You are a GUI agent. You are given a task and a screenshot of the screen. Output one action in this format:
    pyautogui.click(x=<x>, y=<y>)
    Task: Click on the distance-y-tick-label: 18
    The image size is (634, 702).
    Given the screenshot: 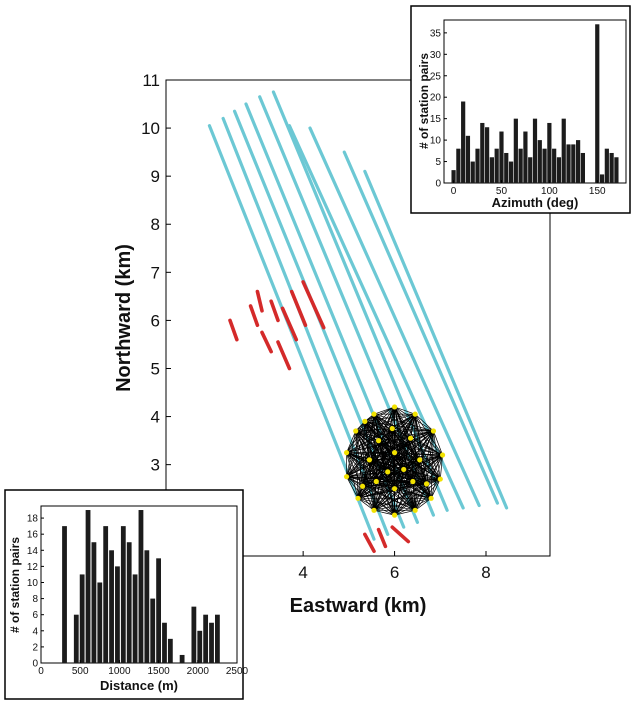 What is the action you would take?
    pyautogui.click(x=33, y=519)
    